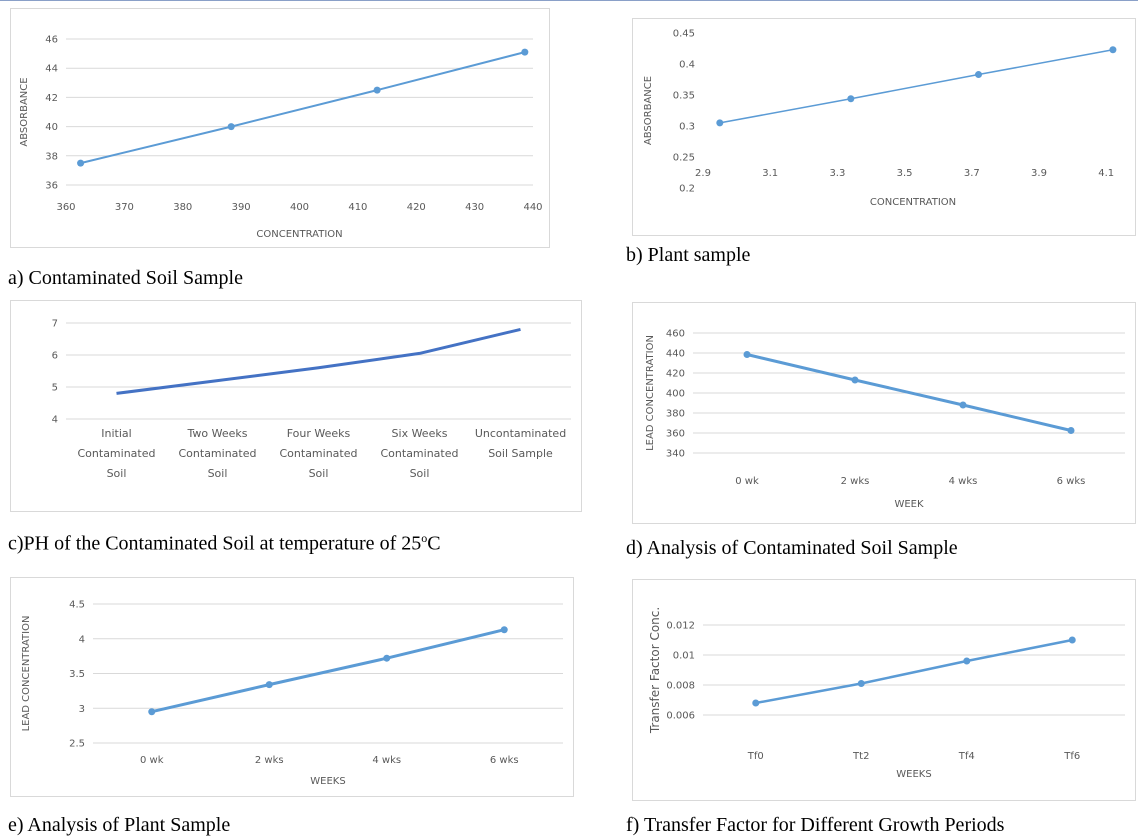  What do you see at coordinates (77, 605) in the screenshot?
I see `y-tick-label: 4.5` at bounding box center [77, 605].